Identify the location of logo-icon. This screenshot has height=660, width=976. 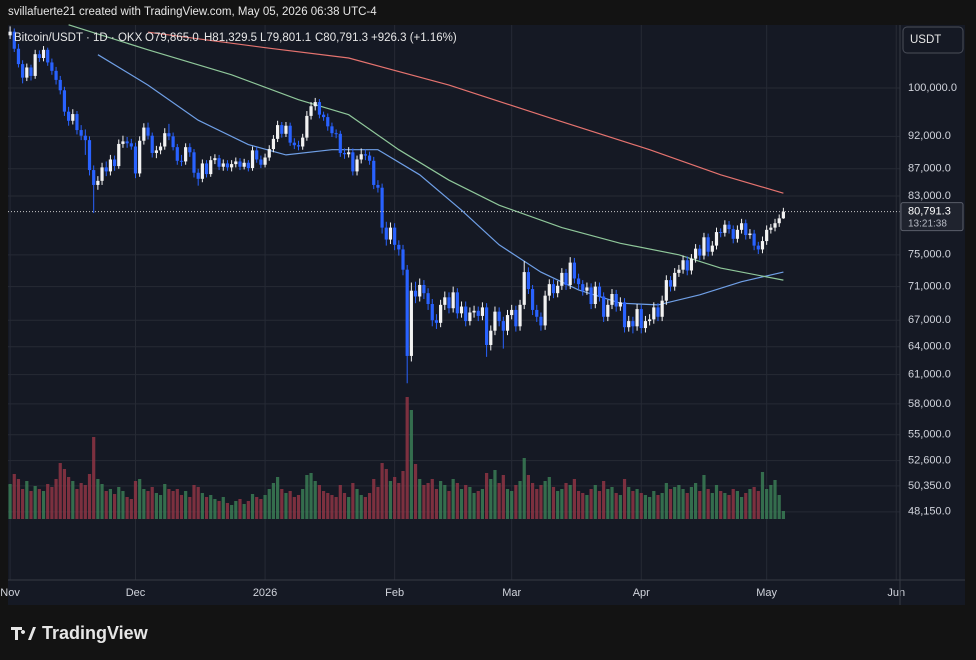
(23, 633).